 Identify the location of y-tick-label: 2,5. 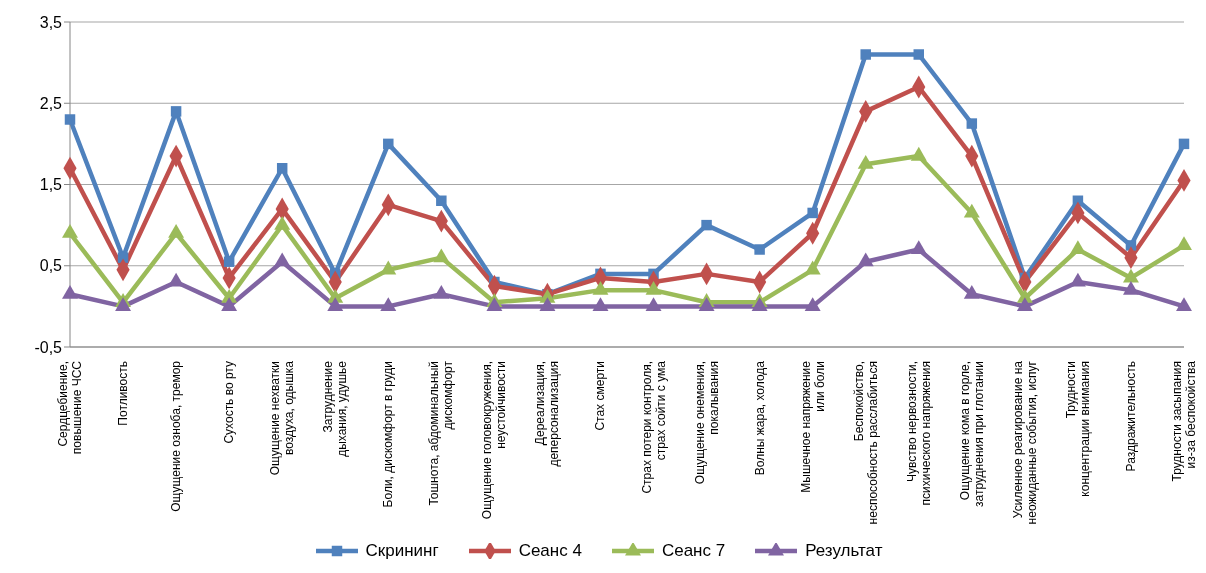
(51, 103).